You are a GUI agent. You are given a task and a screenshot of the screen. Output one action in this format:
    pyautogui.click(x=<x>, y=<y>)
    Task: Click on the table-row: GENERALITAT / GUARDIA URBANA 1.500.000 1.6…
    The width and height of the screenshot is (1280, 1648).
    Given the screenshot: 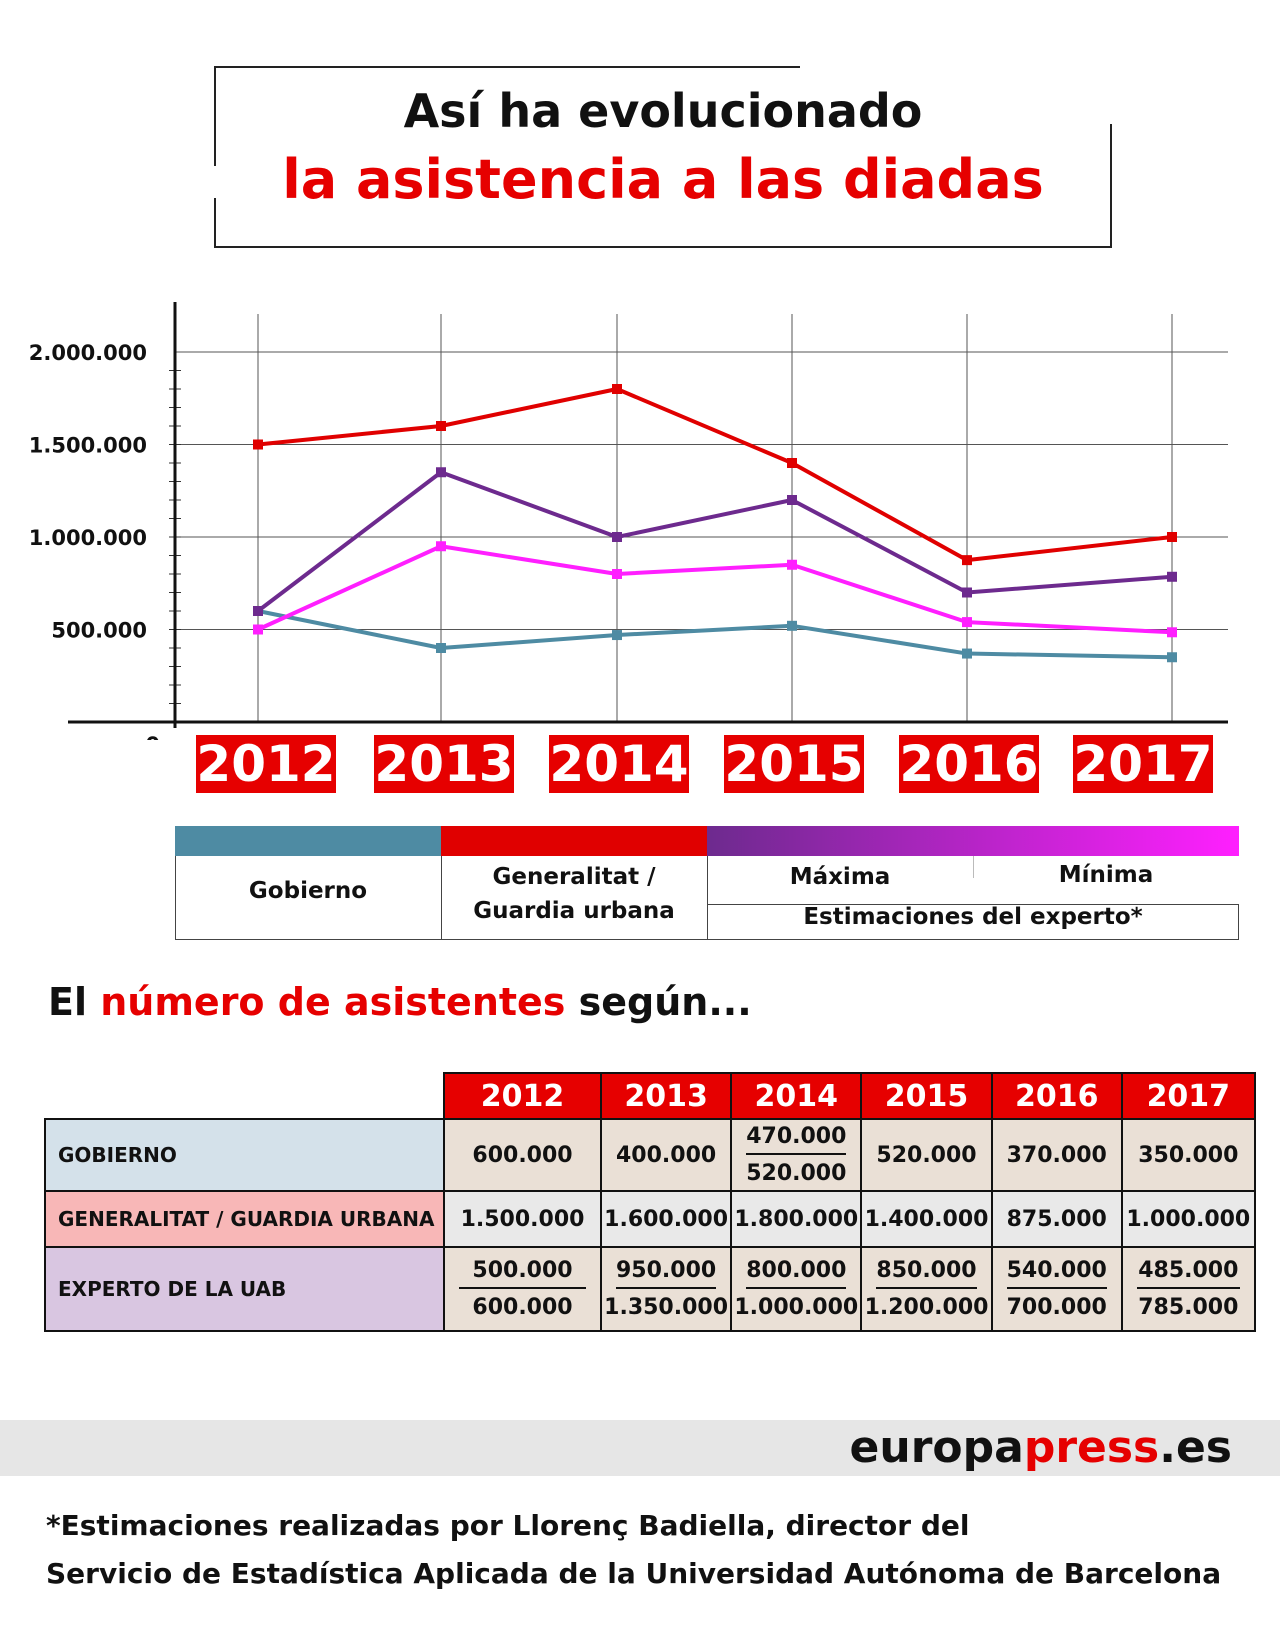 What is the action you would take?
    pyautogui.click(x=650, y=1219)
    